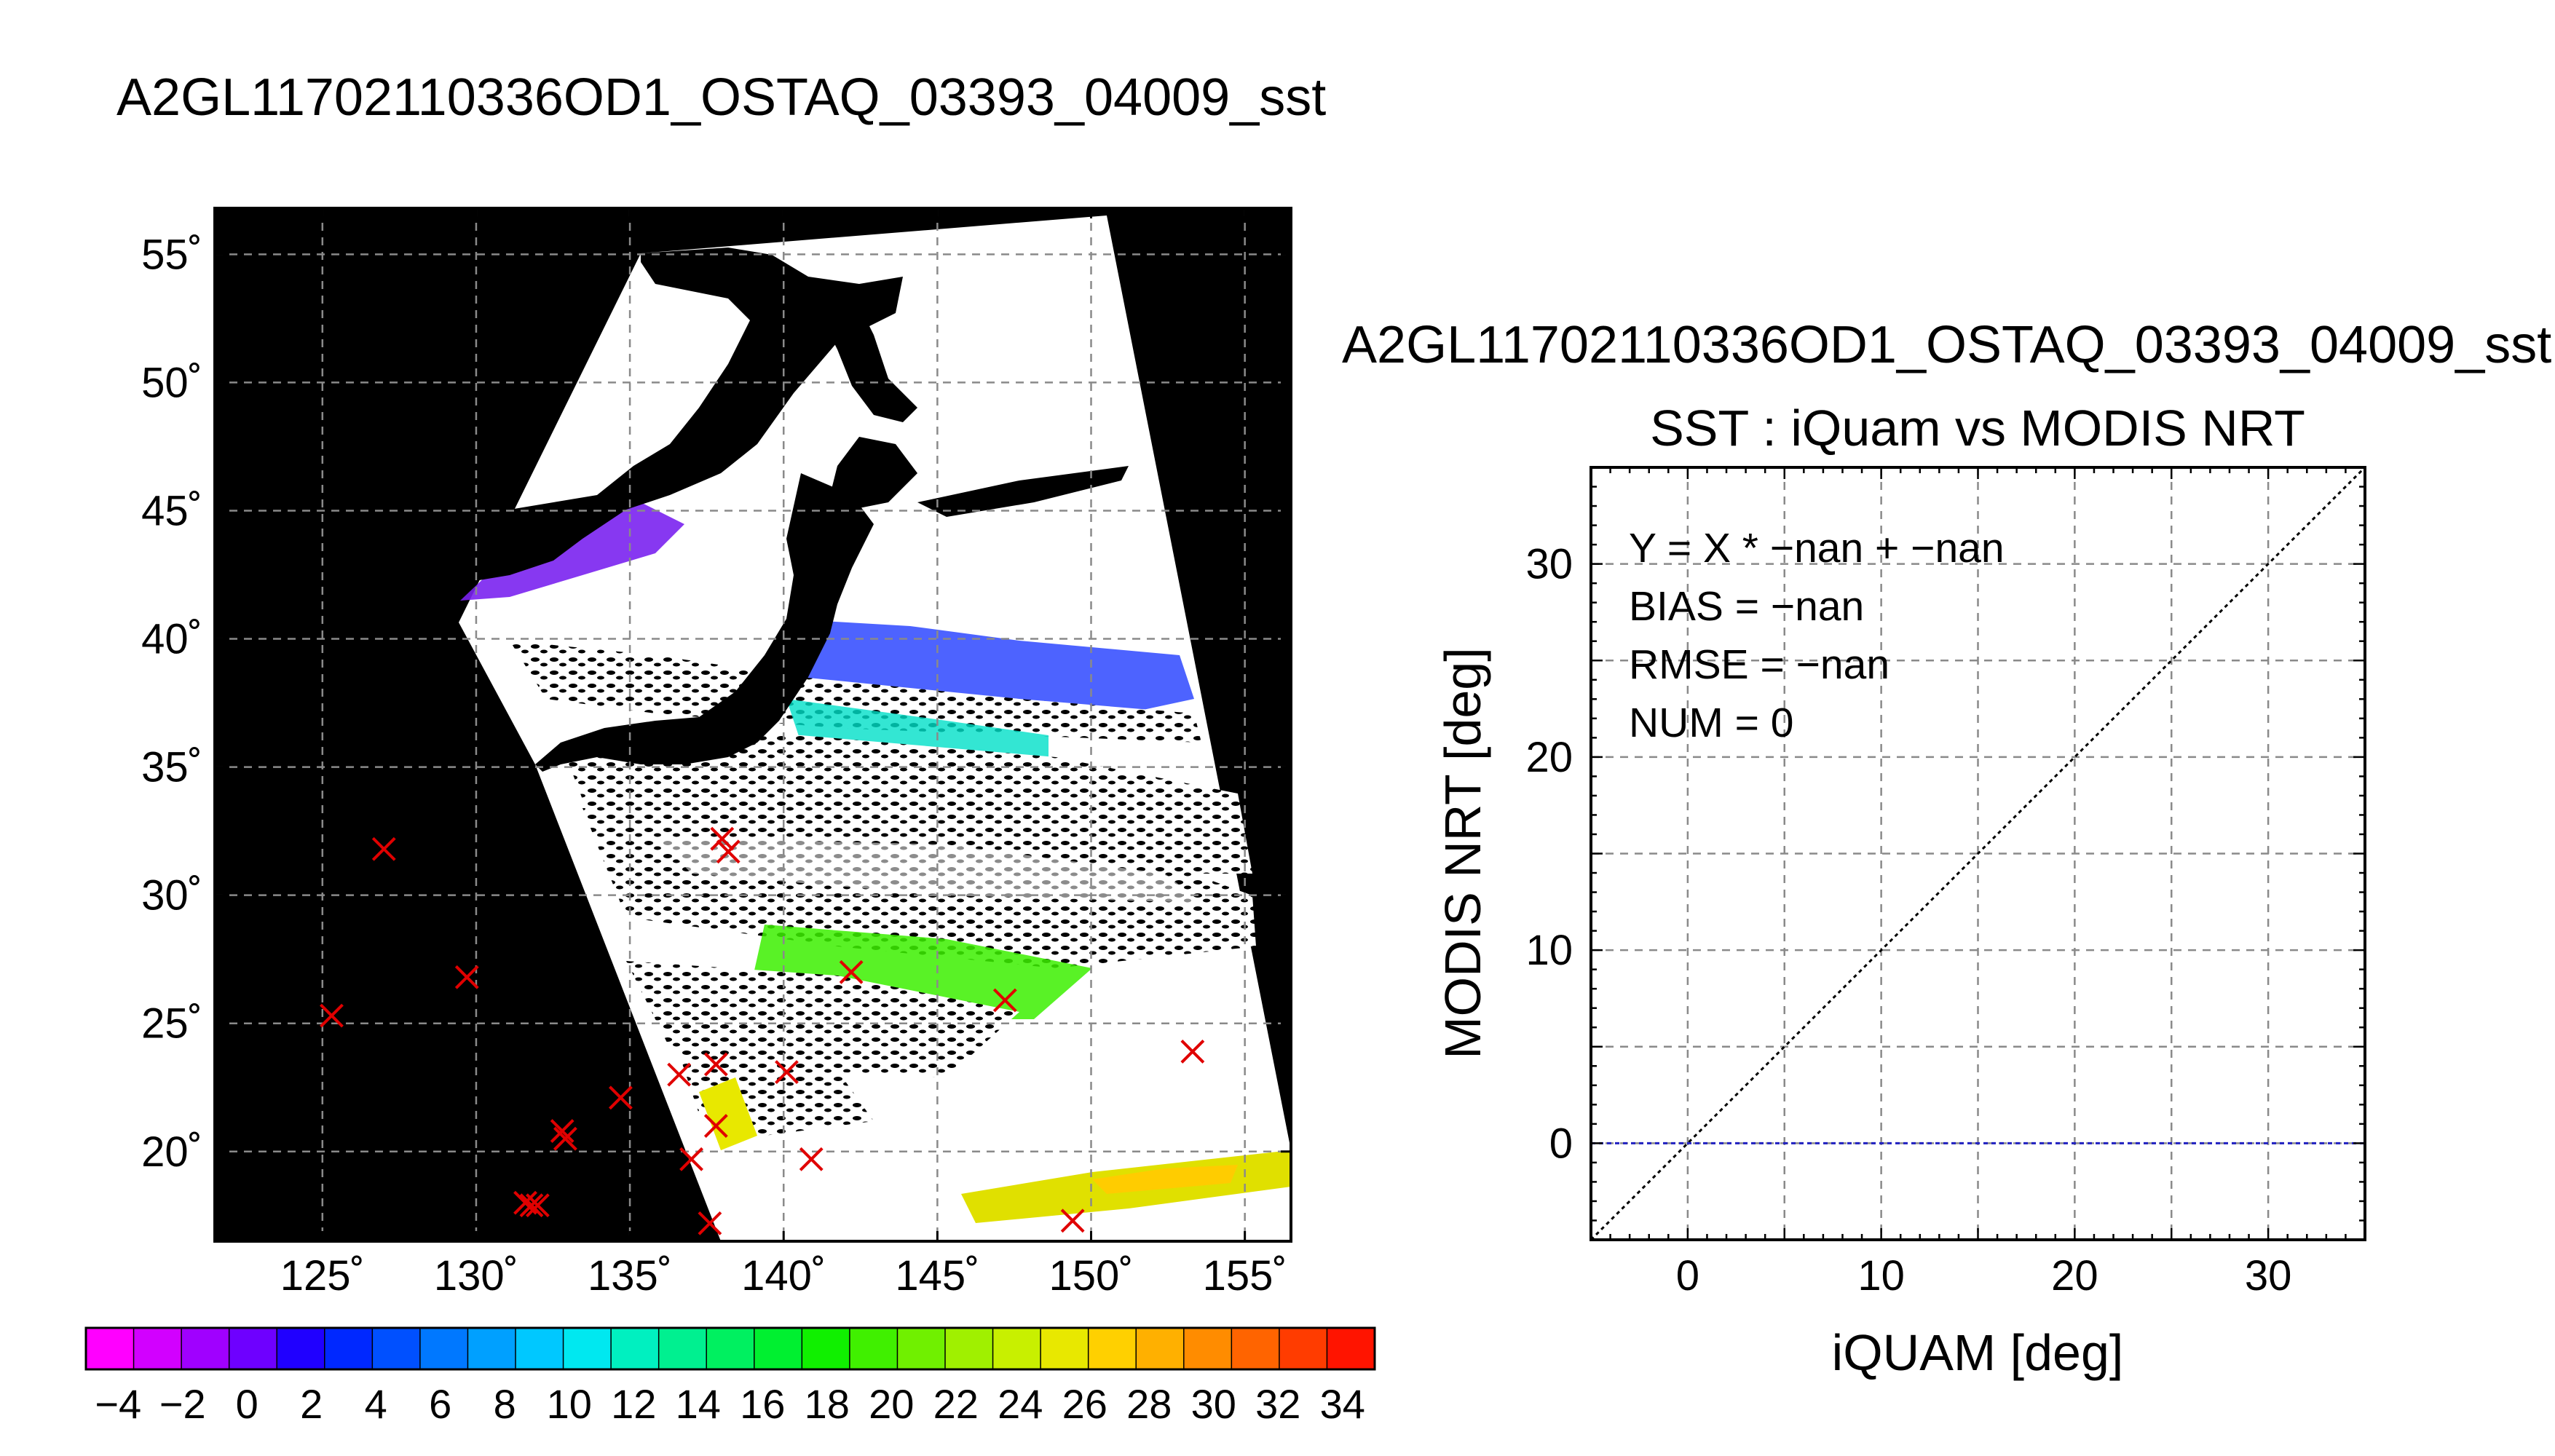 The image size is (2555, 1456). What do you see at coordinates (1711, 723) in the screenshot?
I see `stat-num: NUM = 0` at bounding box center [1711, 723].